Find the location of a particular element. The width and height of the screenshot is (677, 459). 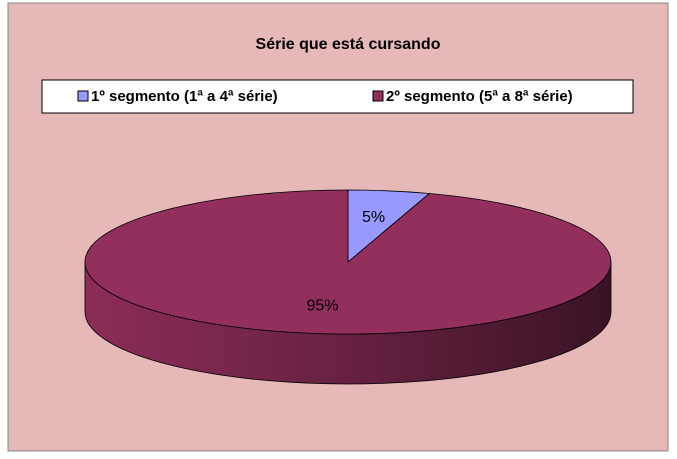

data-label: 95% is located at coordinates (322, 305).